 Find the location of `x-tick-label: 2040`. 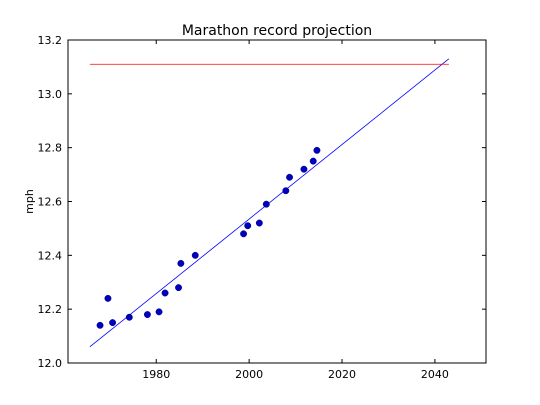

x-tick-label: 2040 is located at coordinates (435, 374).